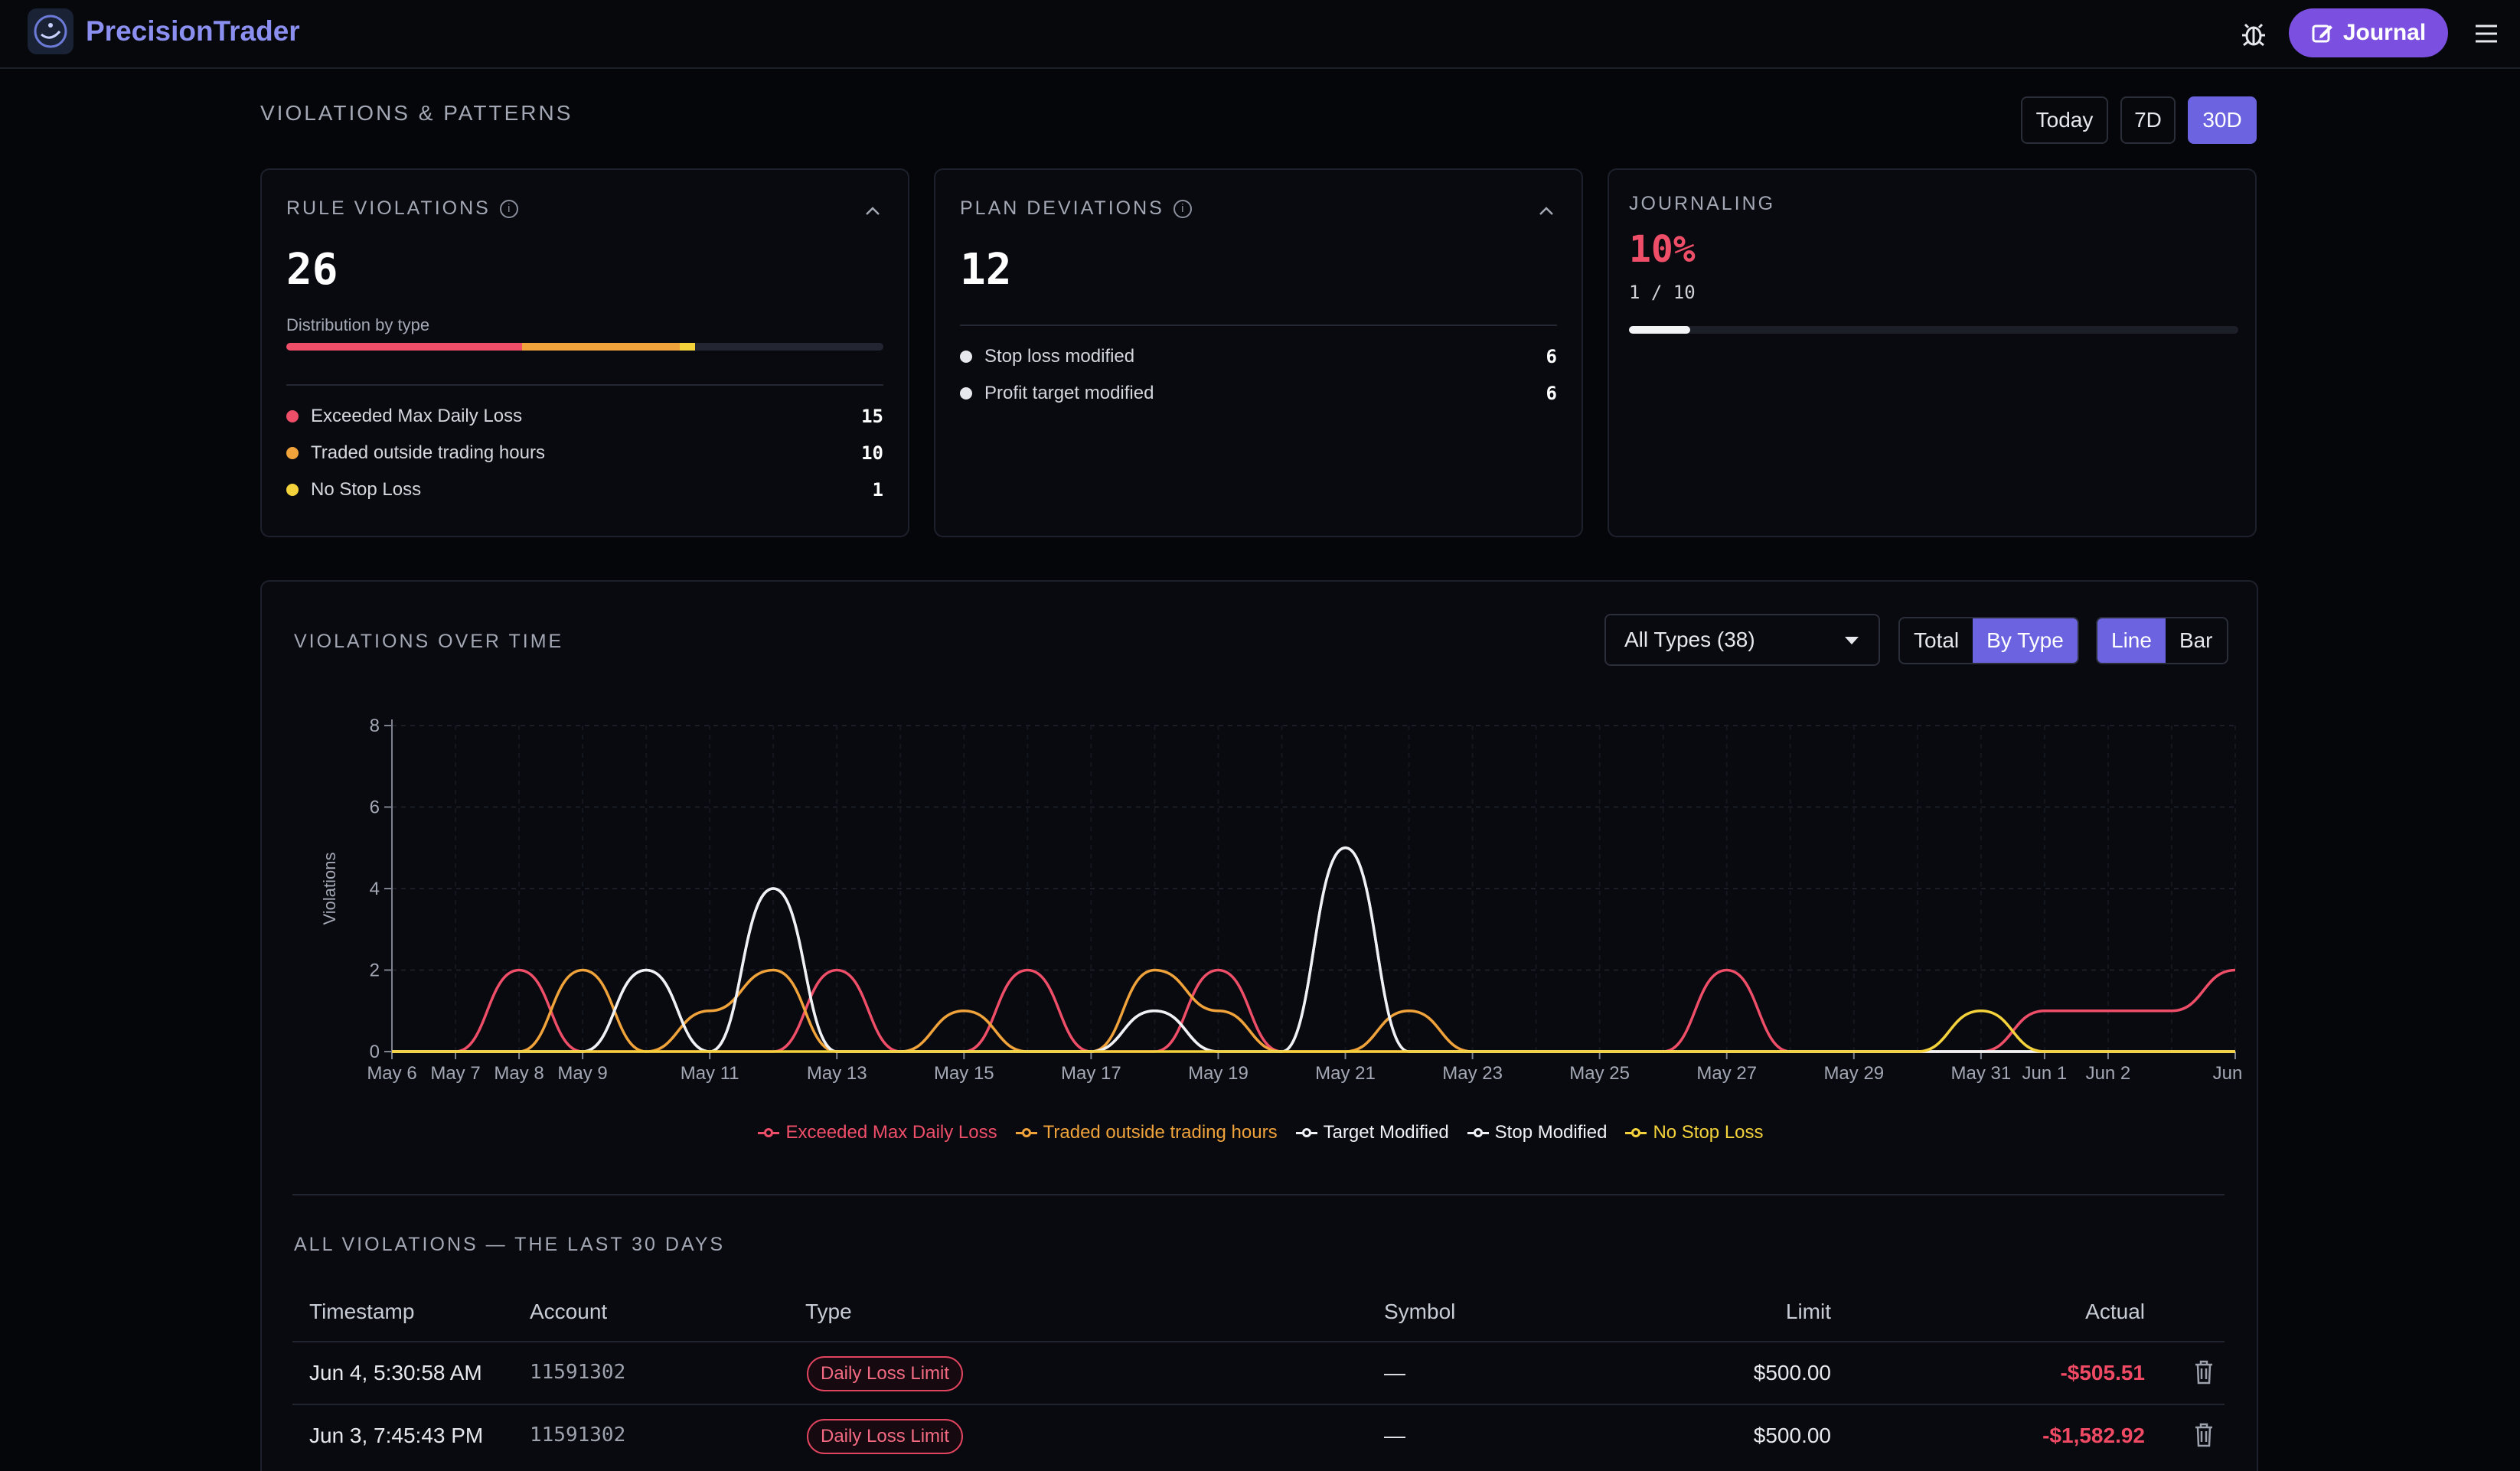 This screenshot has height=1471, width=2520. What do you see at coordinates (2384, 32) in the screenshot?
I see `journal-button-label: Journal` at bounding box center [2384, 32].